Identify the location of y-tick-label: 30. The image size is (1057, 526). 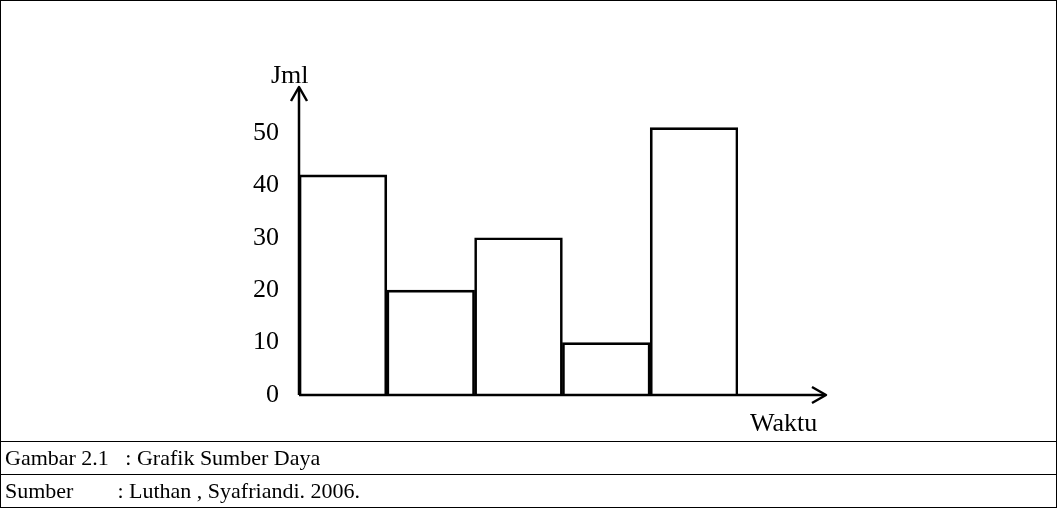
(266, 236).